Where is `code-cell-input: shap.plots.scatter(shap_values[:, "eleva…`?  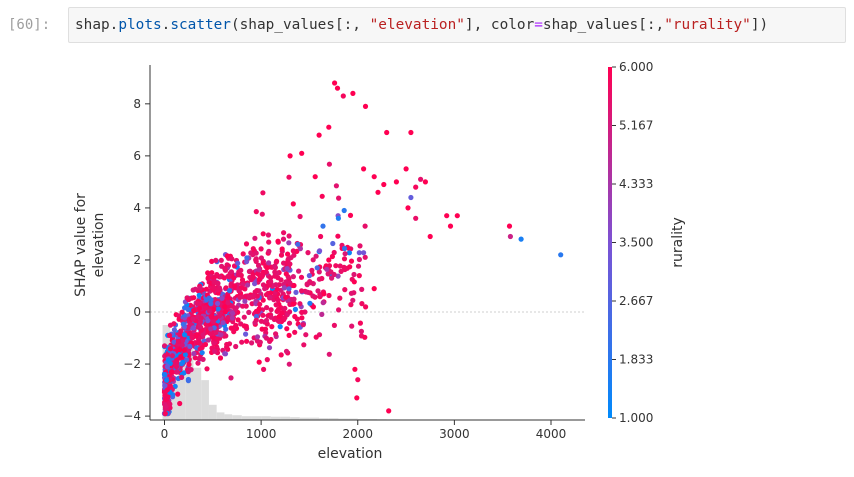
code-cell-input: shap.plots.scatter(shap_values[:, "eleva… is located at coordinates (457, 25).